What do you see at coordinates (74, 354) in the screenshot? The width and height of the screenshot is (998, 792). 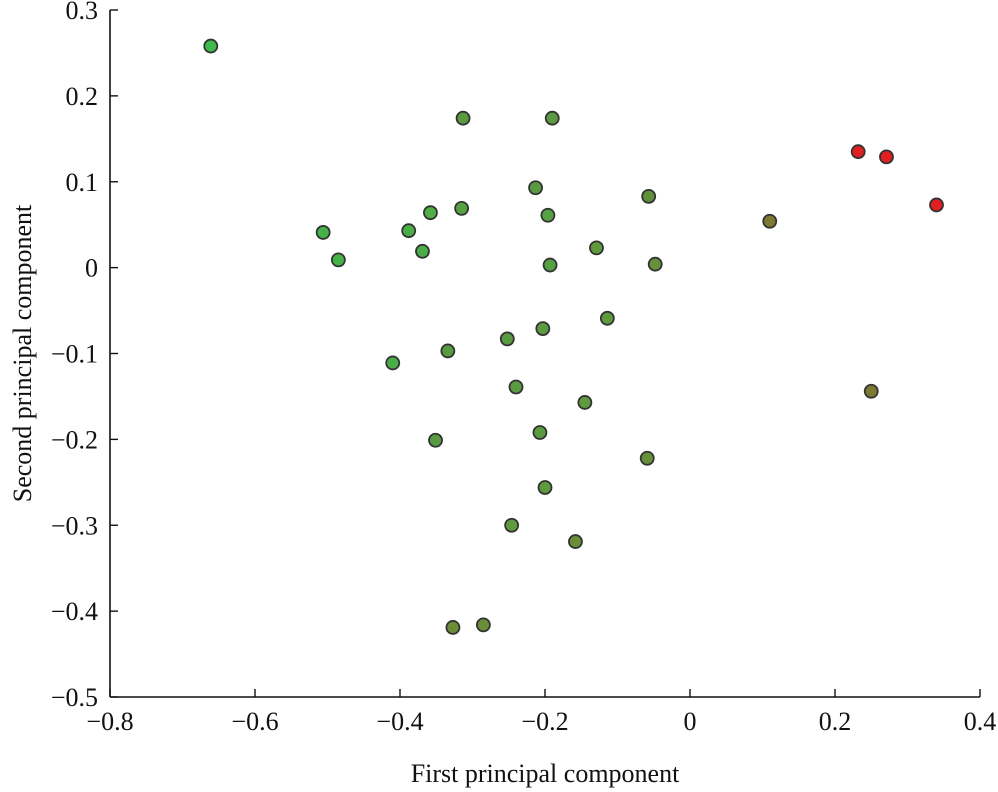 I see `y-tick-label: −0.1` at bounding box center [74, 354].